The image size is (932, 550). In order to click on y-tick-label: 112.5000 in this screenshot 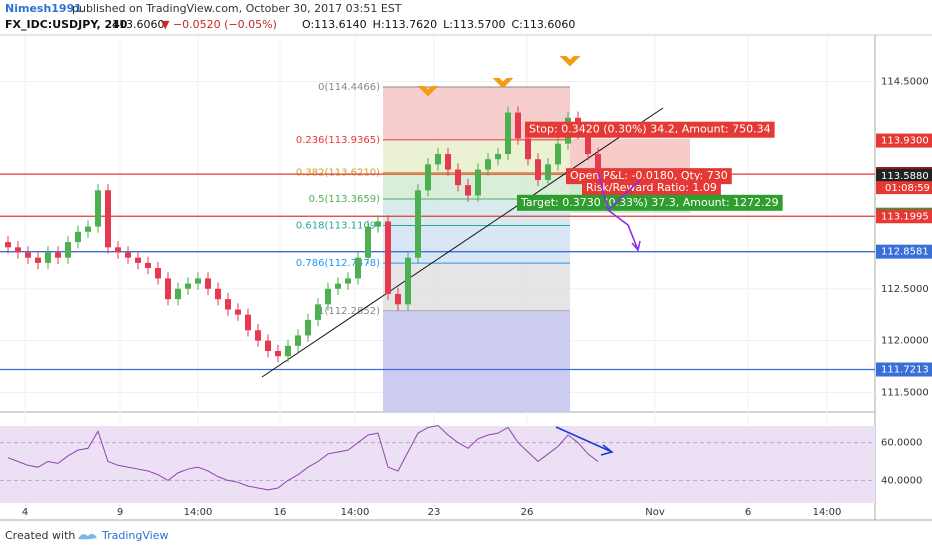, I will do `click(905, 289)`.